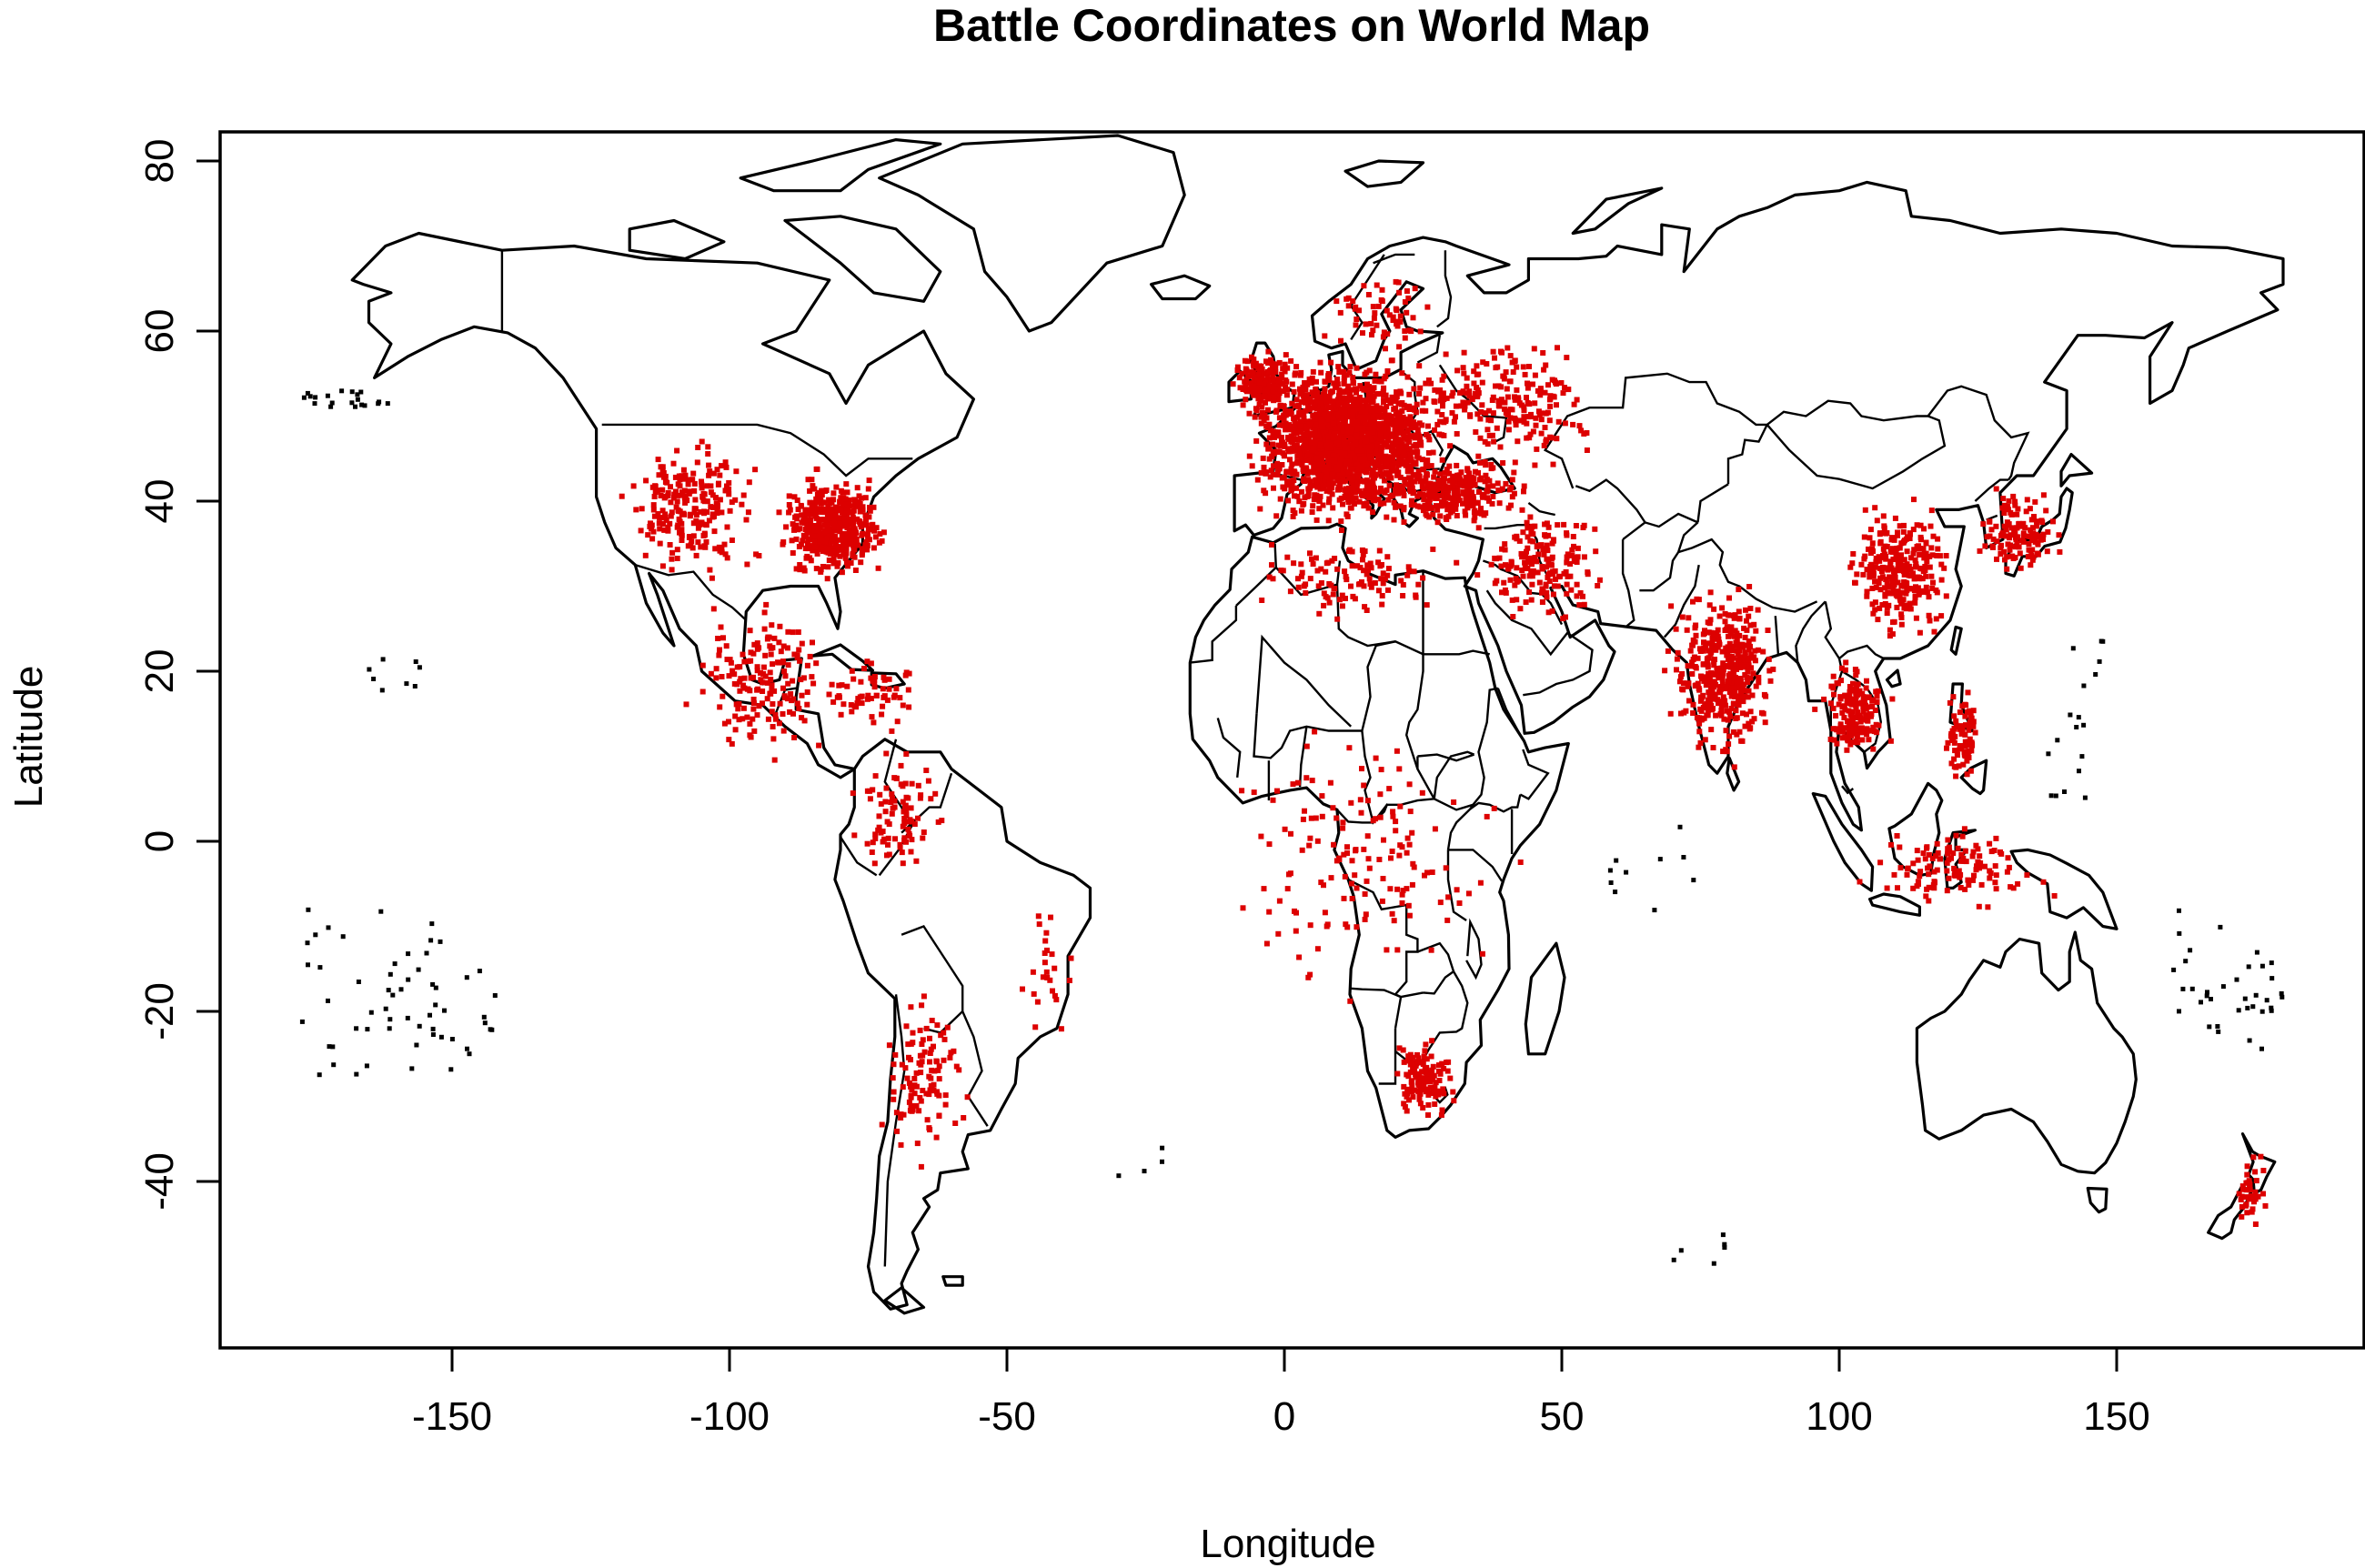  Describe the element at coordinates (1777, 635) in the screenshot. I see `country-border` at that location.